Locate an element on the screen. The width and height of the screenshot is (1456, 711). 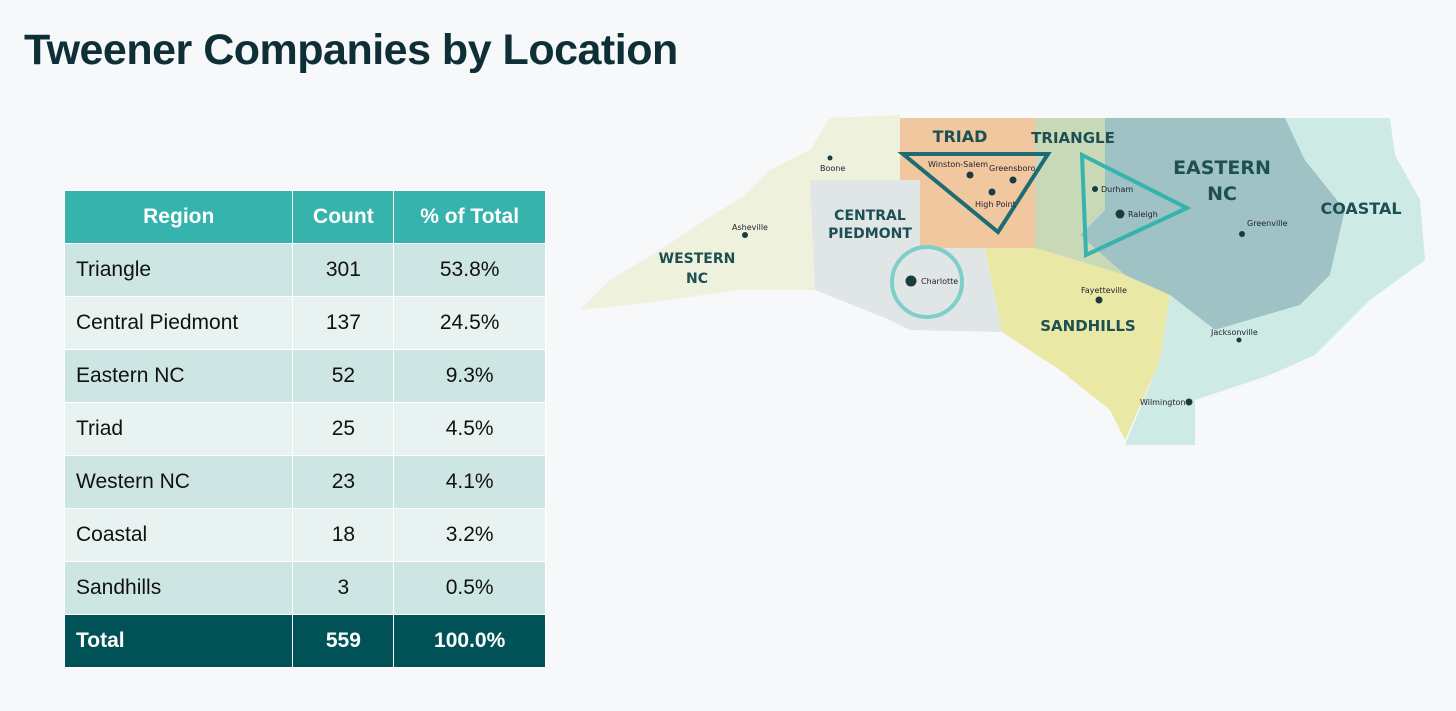
triad-triangle-outline is located at coordinates (974, 193).